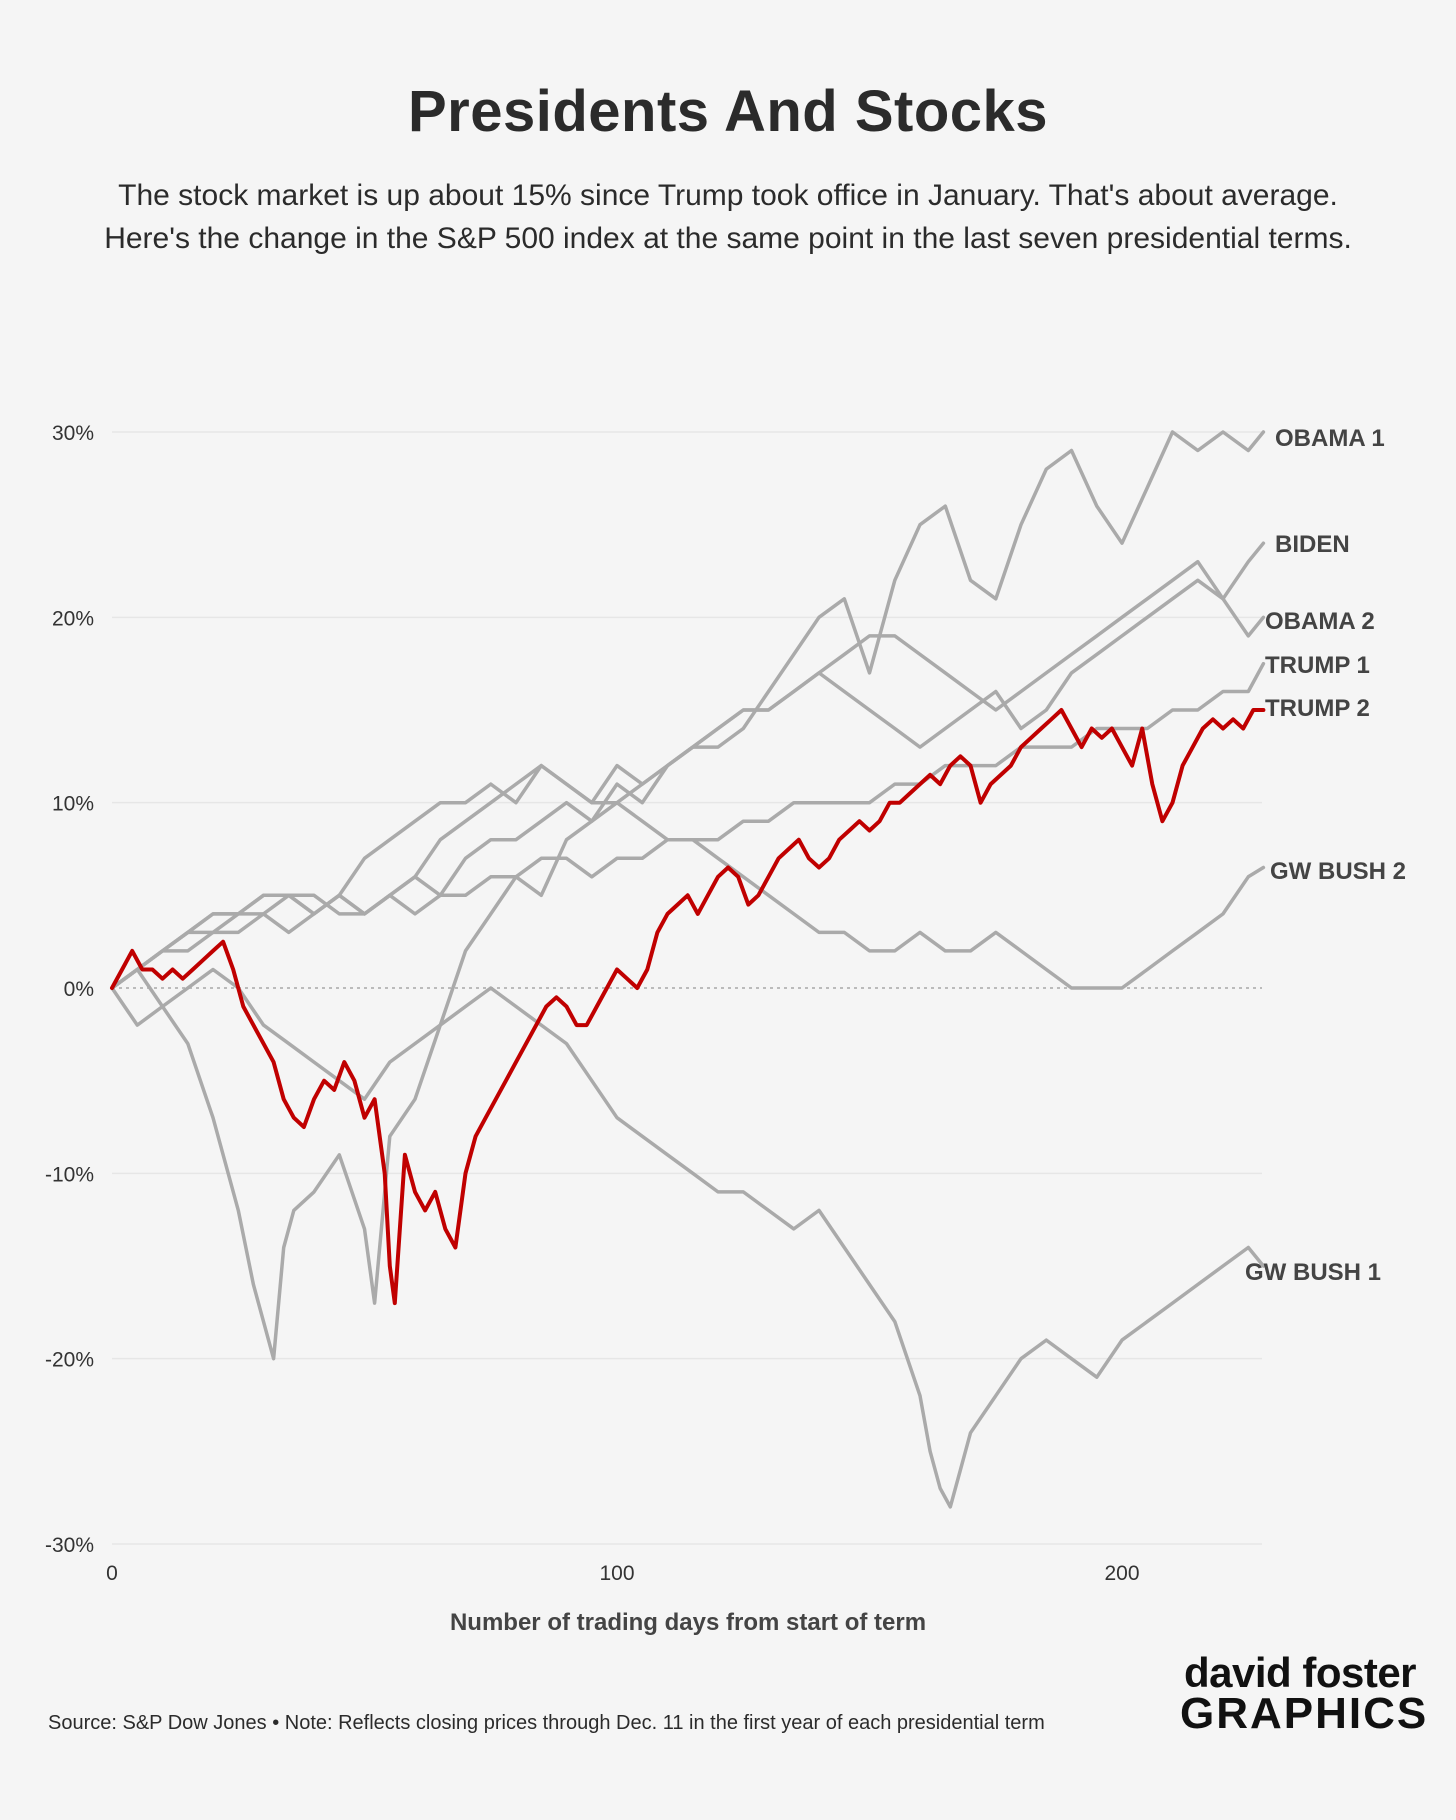  What do you see at coordinates (69, 1360) in the screenshot?
I see `y-tick-label: -20%` at bounding box center [69, 1360].